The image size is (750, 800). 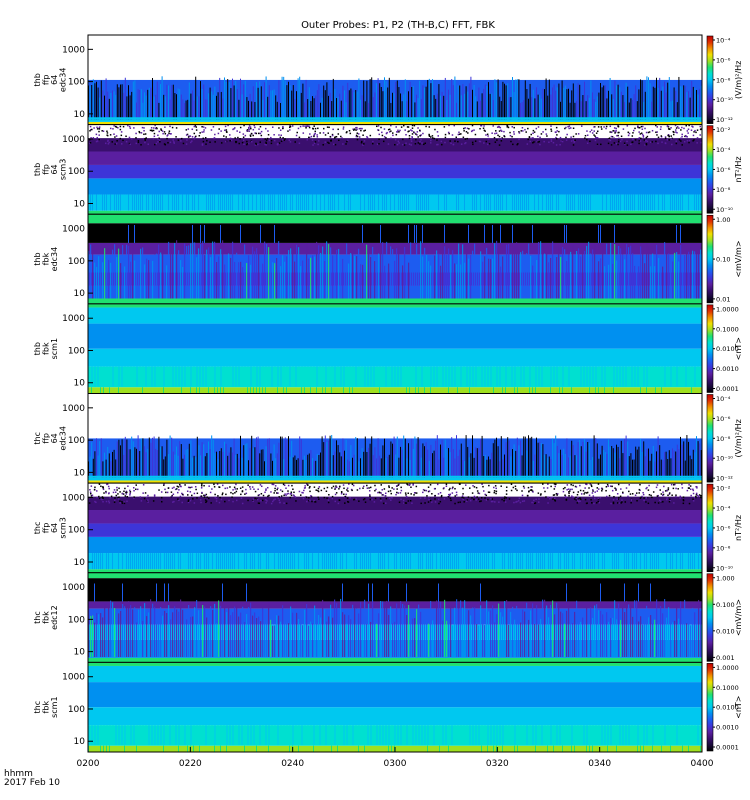 I want to click on ytick-label-thc_ffp_64_edc34-1: 100, so click(x=76, y=441).